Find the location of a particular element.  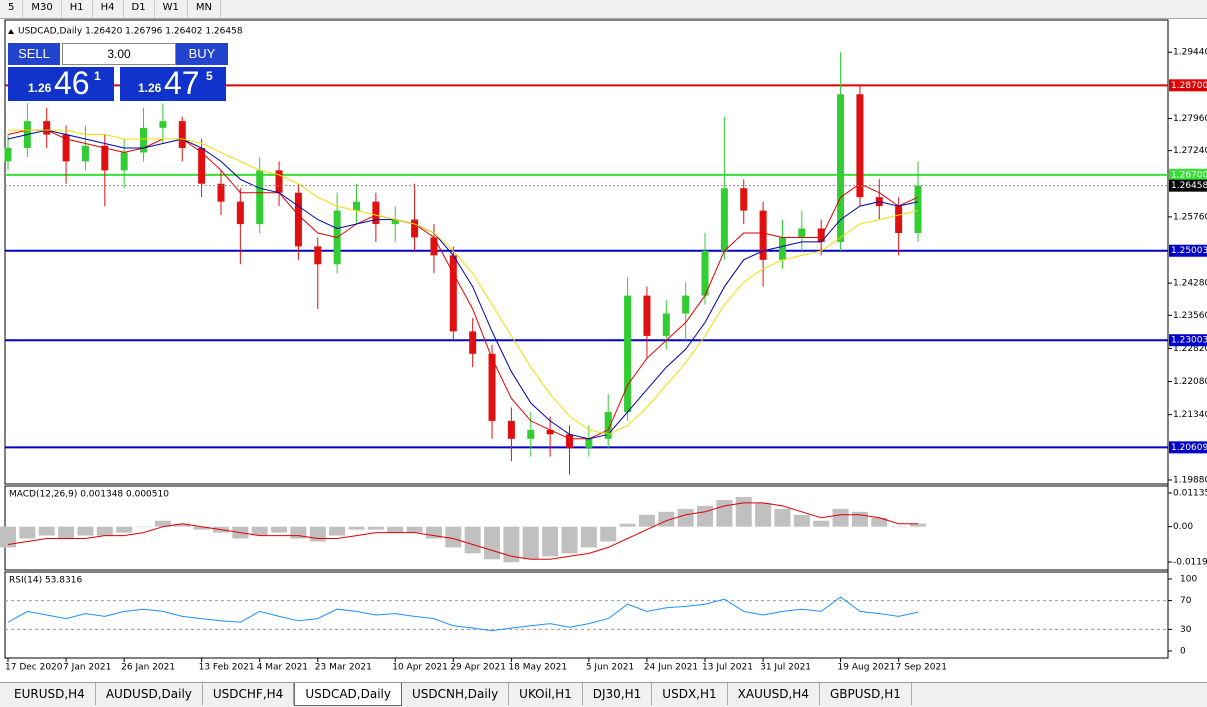

x-tick-label: 7 Jan 2021 is located at coordinates (87, 668).